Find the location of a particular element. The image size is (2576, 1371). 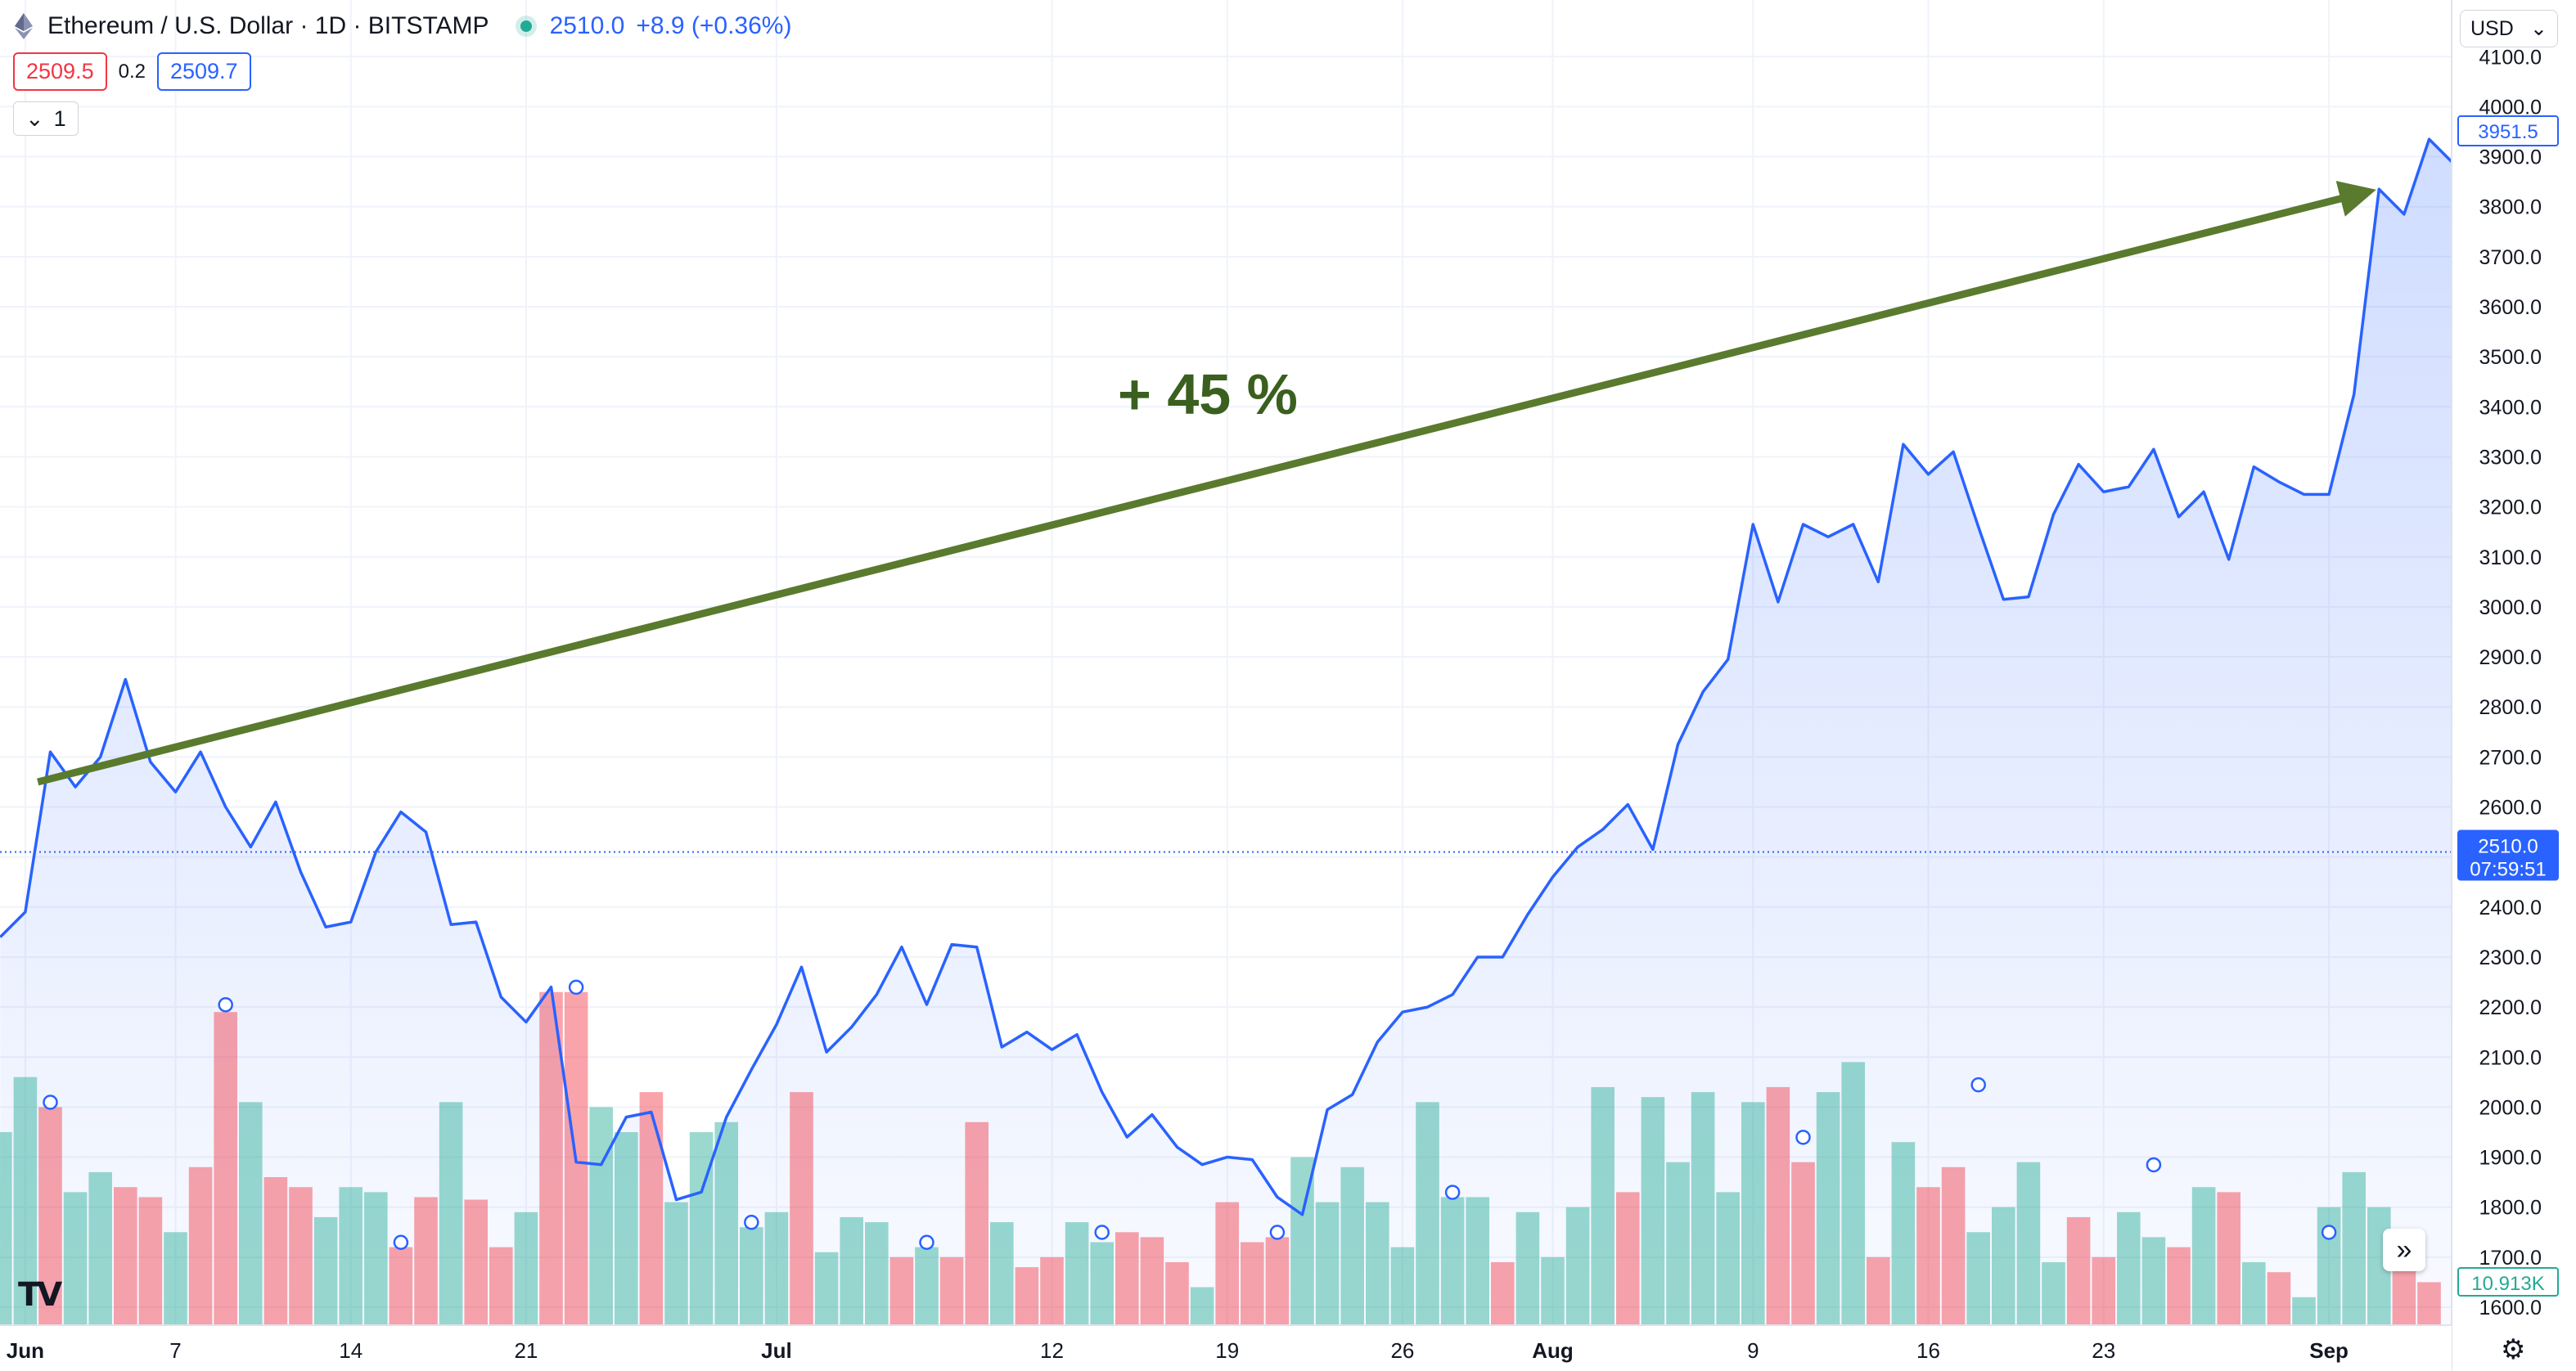

x-tick-label: 7 is located at coordinates (175, 1350).